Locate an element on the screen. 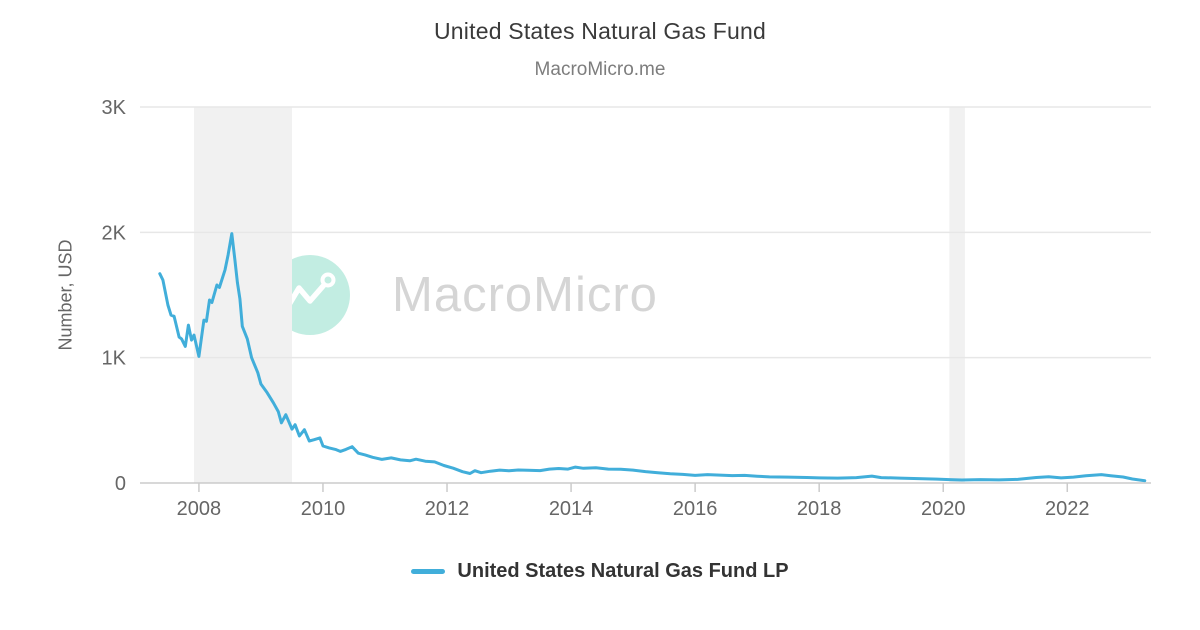 This screenshot has height=630, width=1200. x-tick-label: 2020 is located at coordinates (943, 509).